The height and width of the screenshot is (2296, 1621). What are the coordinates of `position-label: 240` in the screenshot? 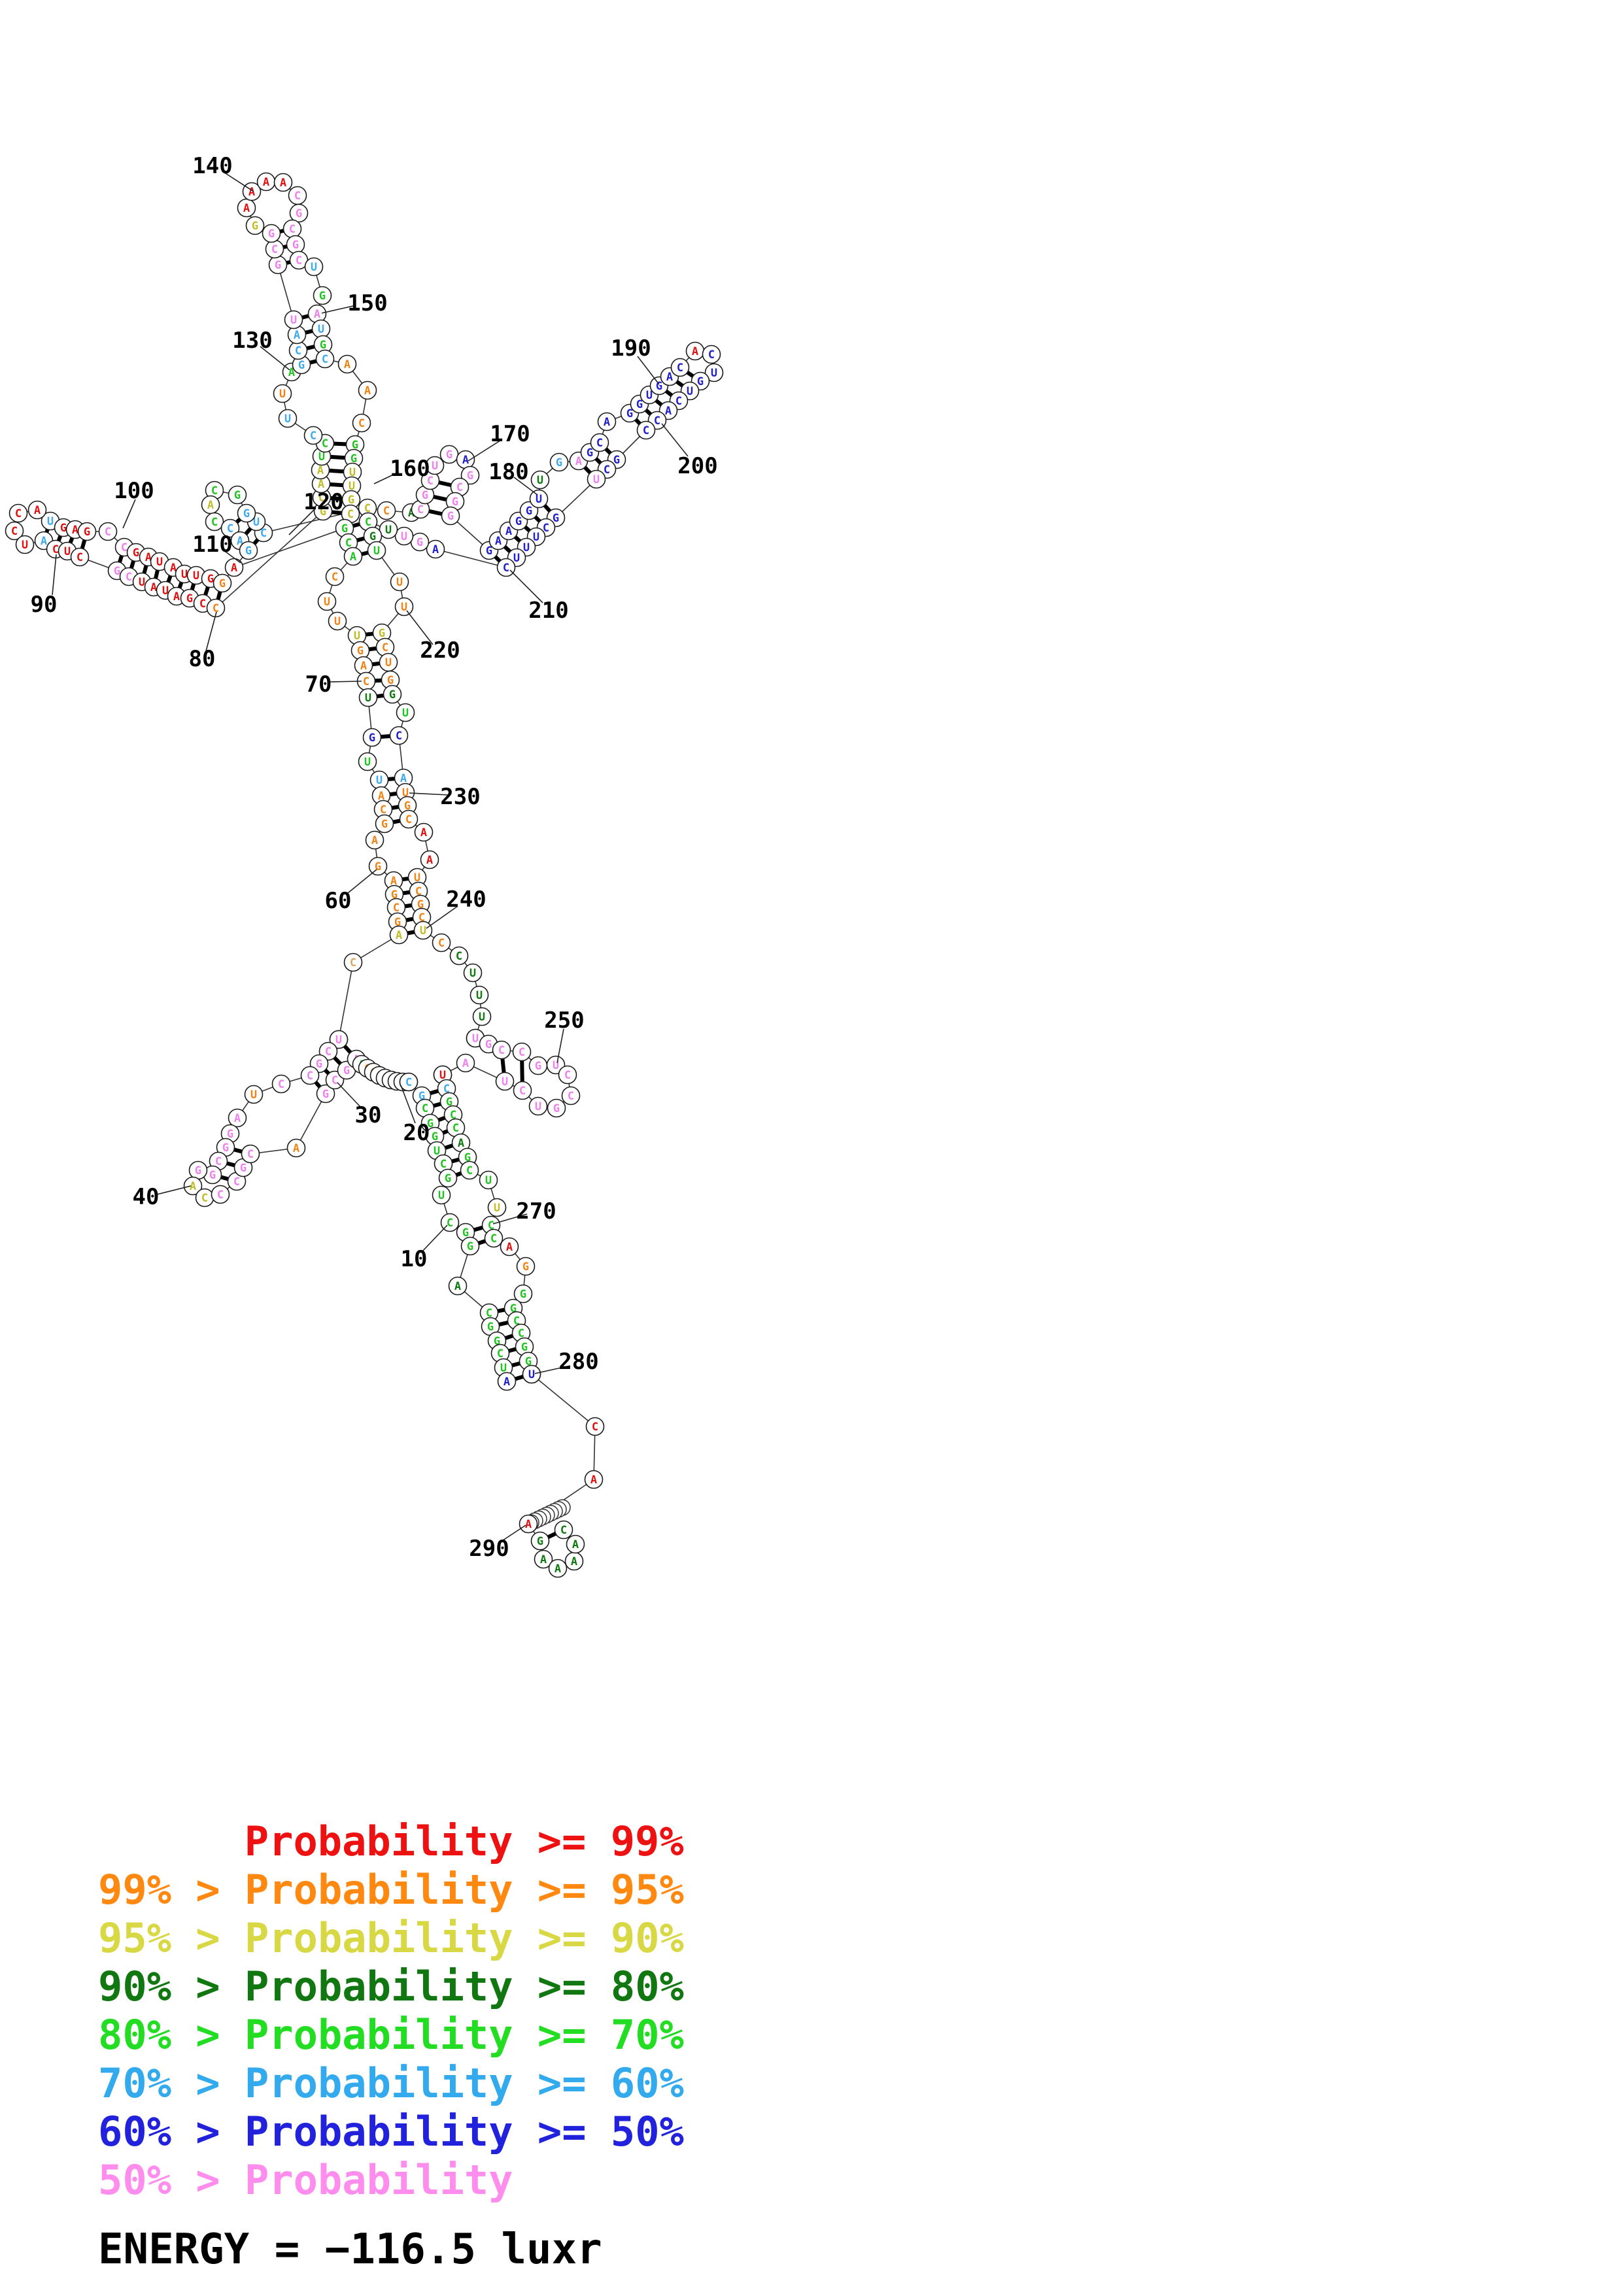 It's located at (466, 900).